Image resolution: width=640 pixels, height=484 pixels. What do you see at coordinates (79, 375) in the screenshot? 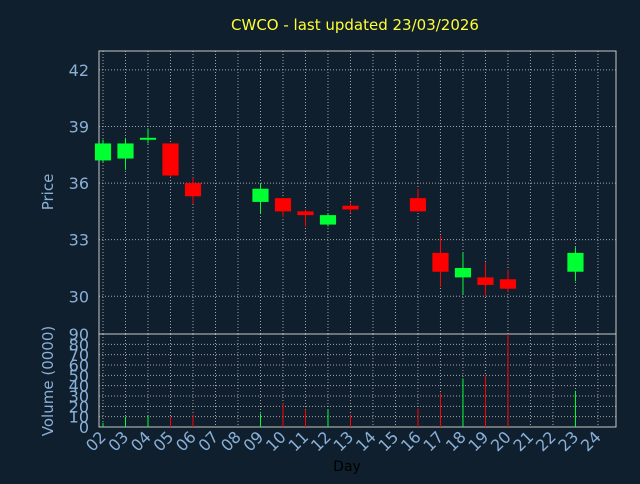
I see `volume-tick-label: 50` at bounding box center [79, 375].